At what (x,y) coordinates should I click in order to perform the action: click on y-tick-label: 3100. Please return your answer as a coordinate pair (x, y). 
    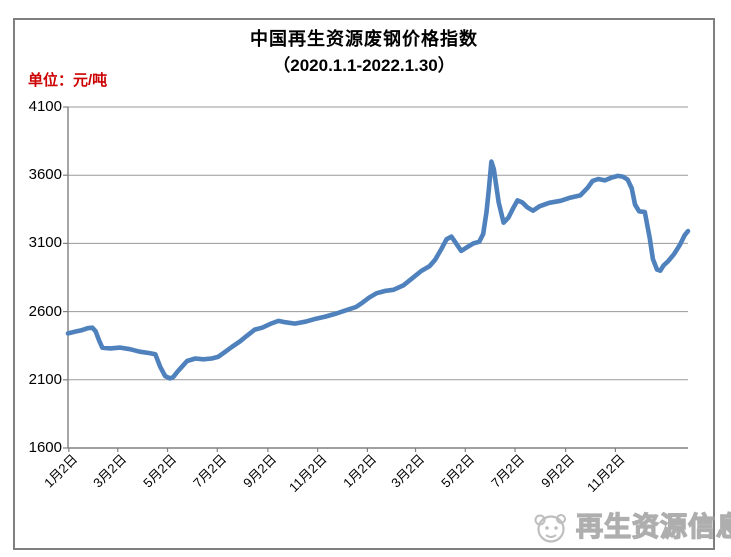
    Looking at the image, I should click on (45, 243).